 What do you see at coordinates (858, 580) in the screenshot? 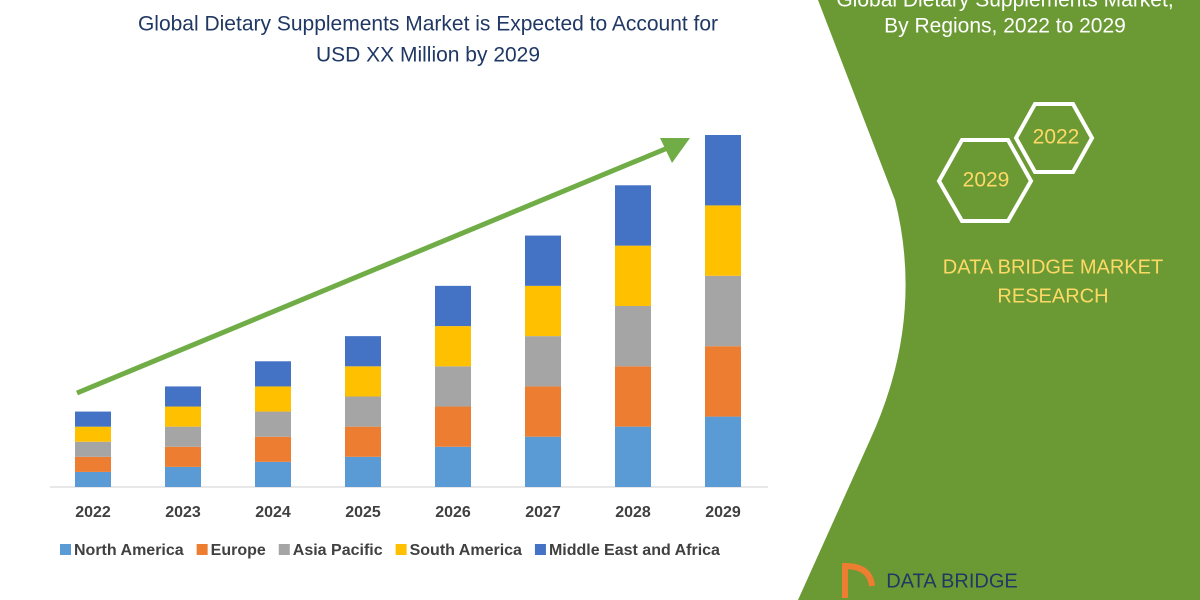
I see `logo-mark` at bounding box center [858, 580].